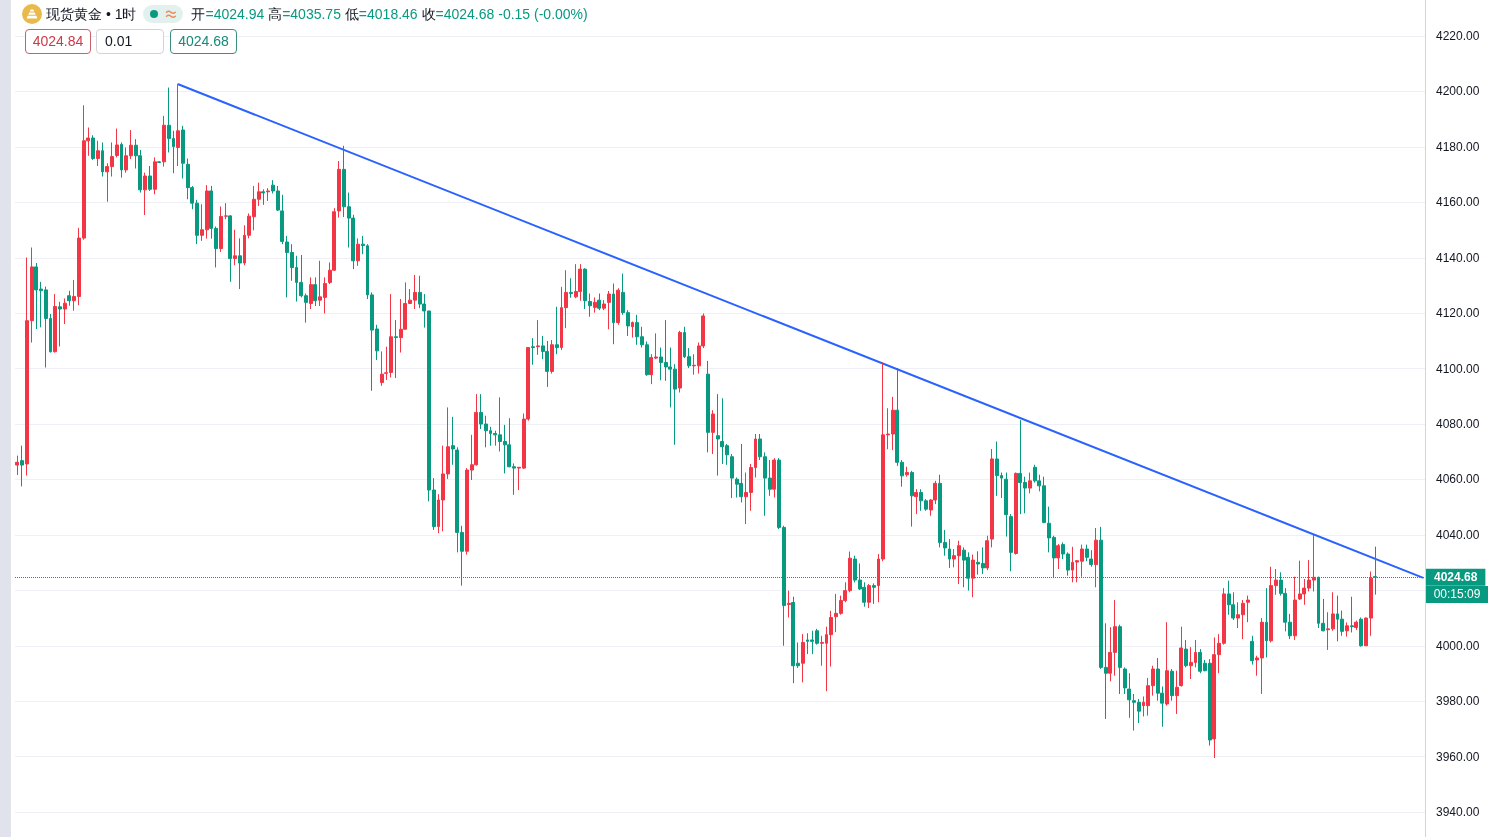  I want to click on y-tick-label: 4080.00, so click(1458, 424).